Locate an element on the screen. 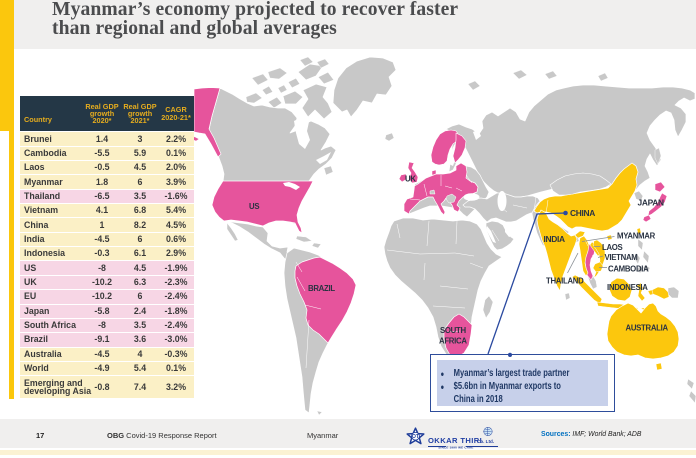  svg-text: CHINA is located at coordinates (582, 213).